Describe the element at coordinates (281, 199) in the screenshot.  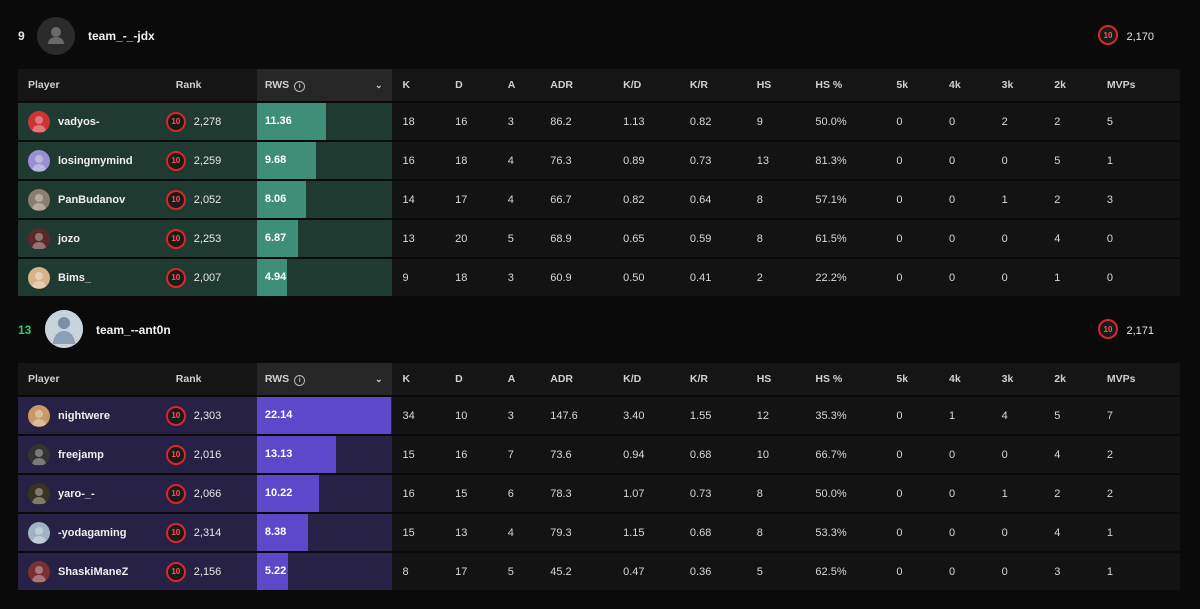
I see `rws-bar` at that location.